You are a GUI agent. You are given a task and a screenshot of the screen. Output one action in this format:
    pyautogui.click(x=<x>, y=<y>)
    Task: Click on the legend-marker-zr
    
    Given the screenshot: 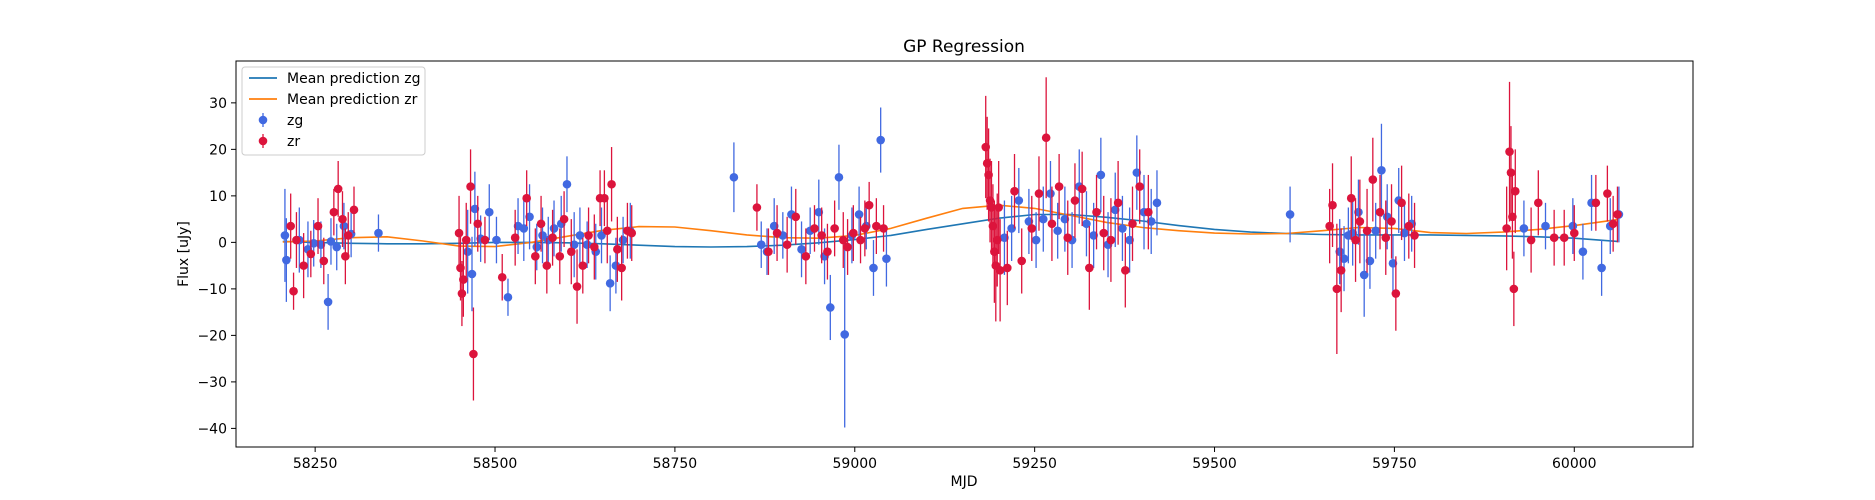 What is the action you would take?
    pyautogui.click(x=263, y=141)
    